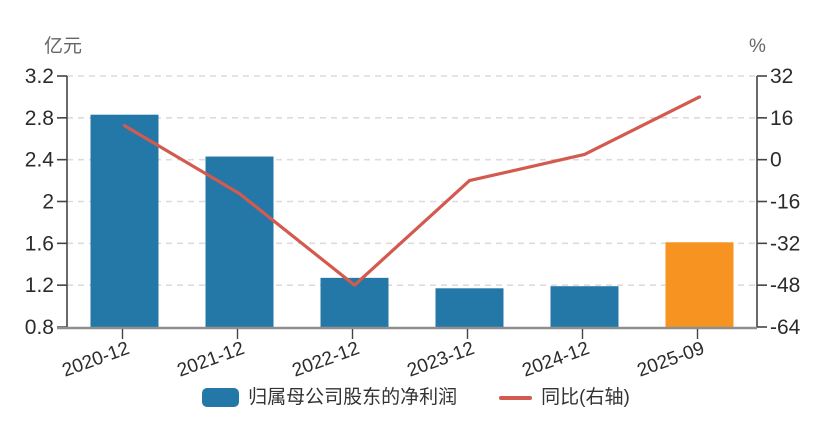 The height and width of the screenshot is (444, 832). I want to click on legend-item-net-profit: 归属母公司股东的净利润, so click(329, 397).